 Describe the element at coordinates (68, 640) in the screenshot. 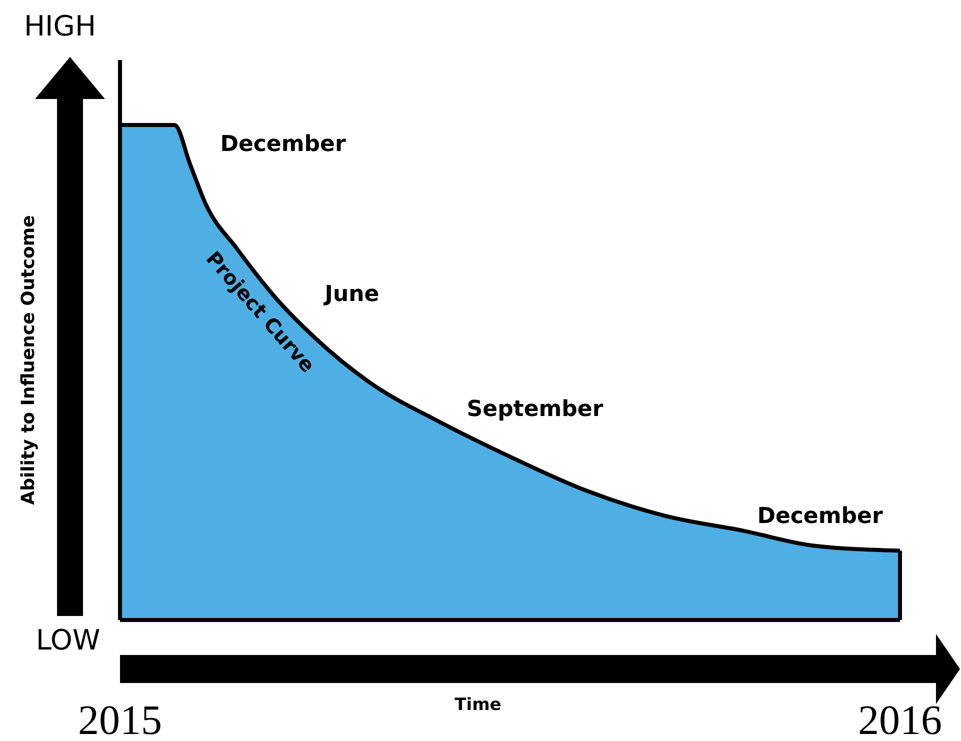

I see `text: LOW` at that location.